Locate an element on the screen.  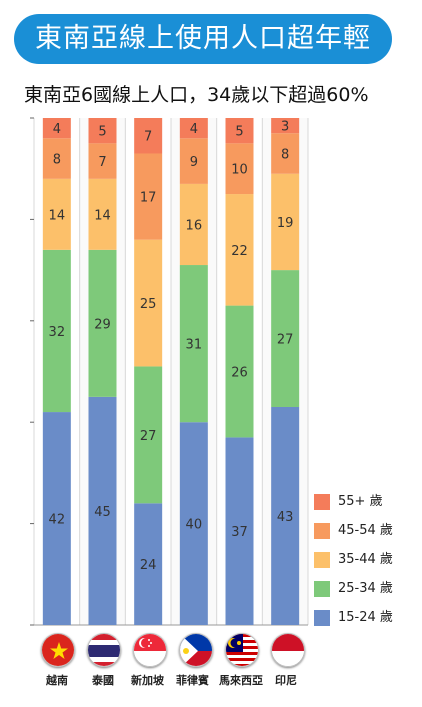
singapore-flag-icon is located at coordinates (150, 650).